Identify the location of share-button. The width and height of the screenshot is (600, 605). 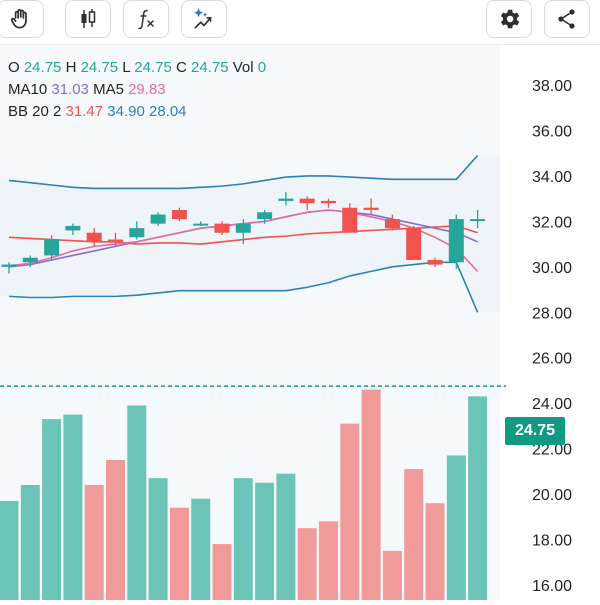
(567, 19).